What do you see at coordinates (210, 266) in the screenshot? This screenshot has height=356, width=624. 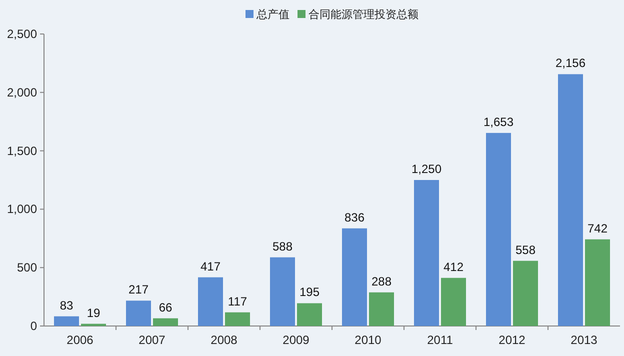 I see `data-label: 417` at bounding box center [210, 266].